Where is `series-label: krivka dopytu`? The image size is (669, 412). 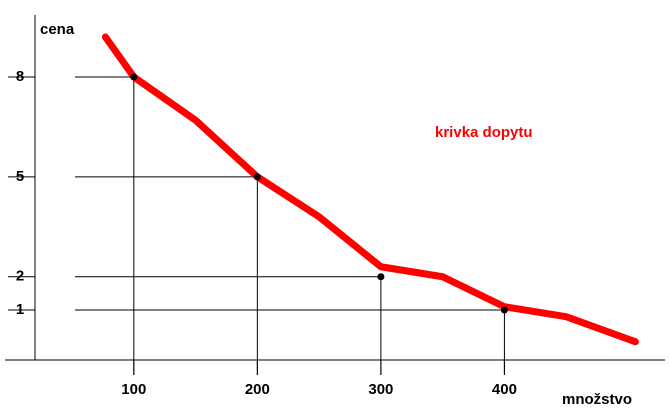
series-label: krivka dopytu is located at coordinates (484, 132).